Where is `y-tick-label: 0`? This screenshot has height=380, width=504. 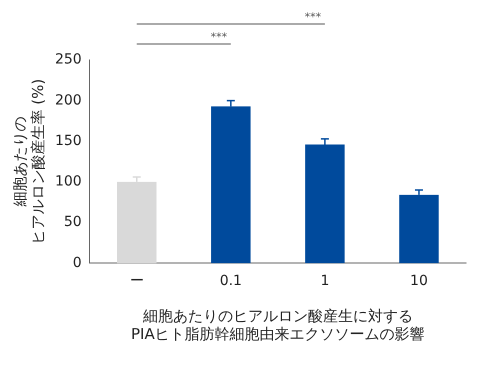
y-tick-label: 0 is located at coordinates (77, 262).